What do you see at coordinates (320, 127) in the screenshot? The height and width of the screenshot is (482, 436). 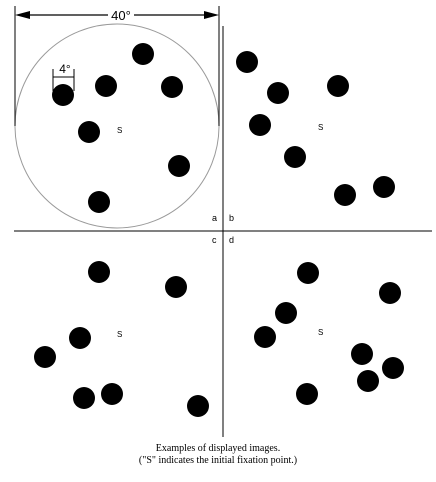 I see `fixation-point-b: S` at bounding box center [320, 127].